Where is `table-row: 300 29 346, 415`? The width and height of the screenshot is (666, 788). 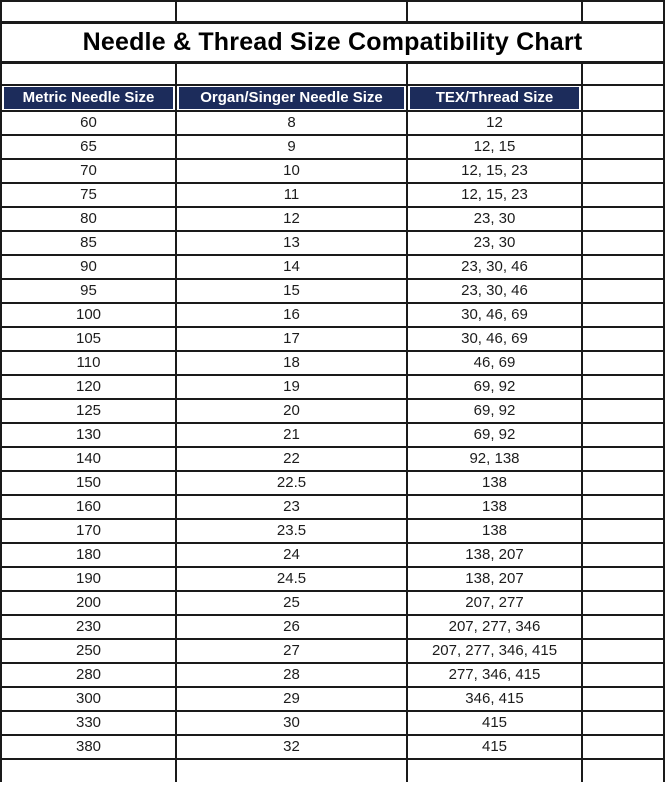
table-row: 300 29 346, 415 is located at coordinates (332, 699).